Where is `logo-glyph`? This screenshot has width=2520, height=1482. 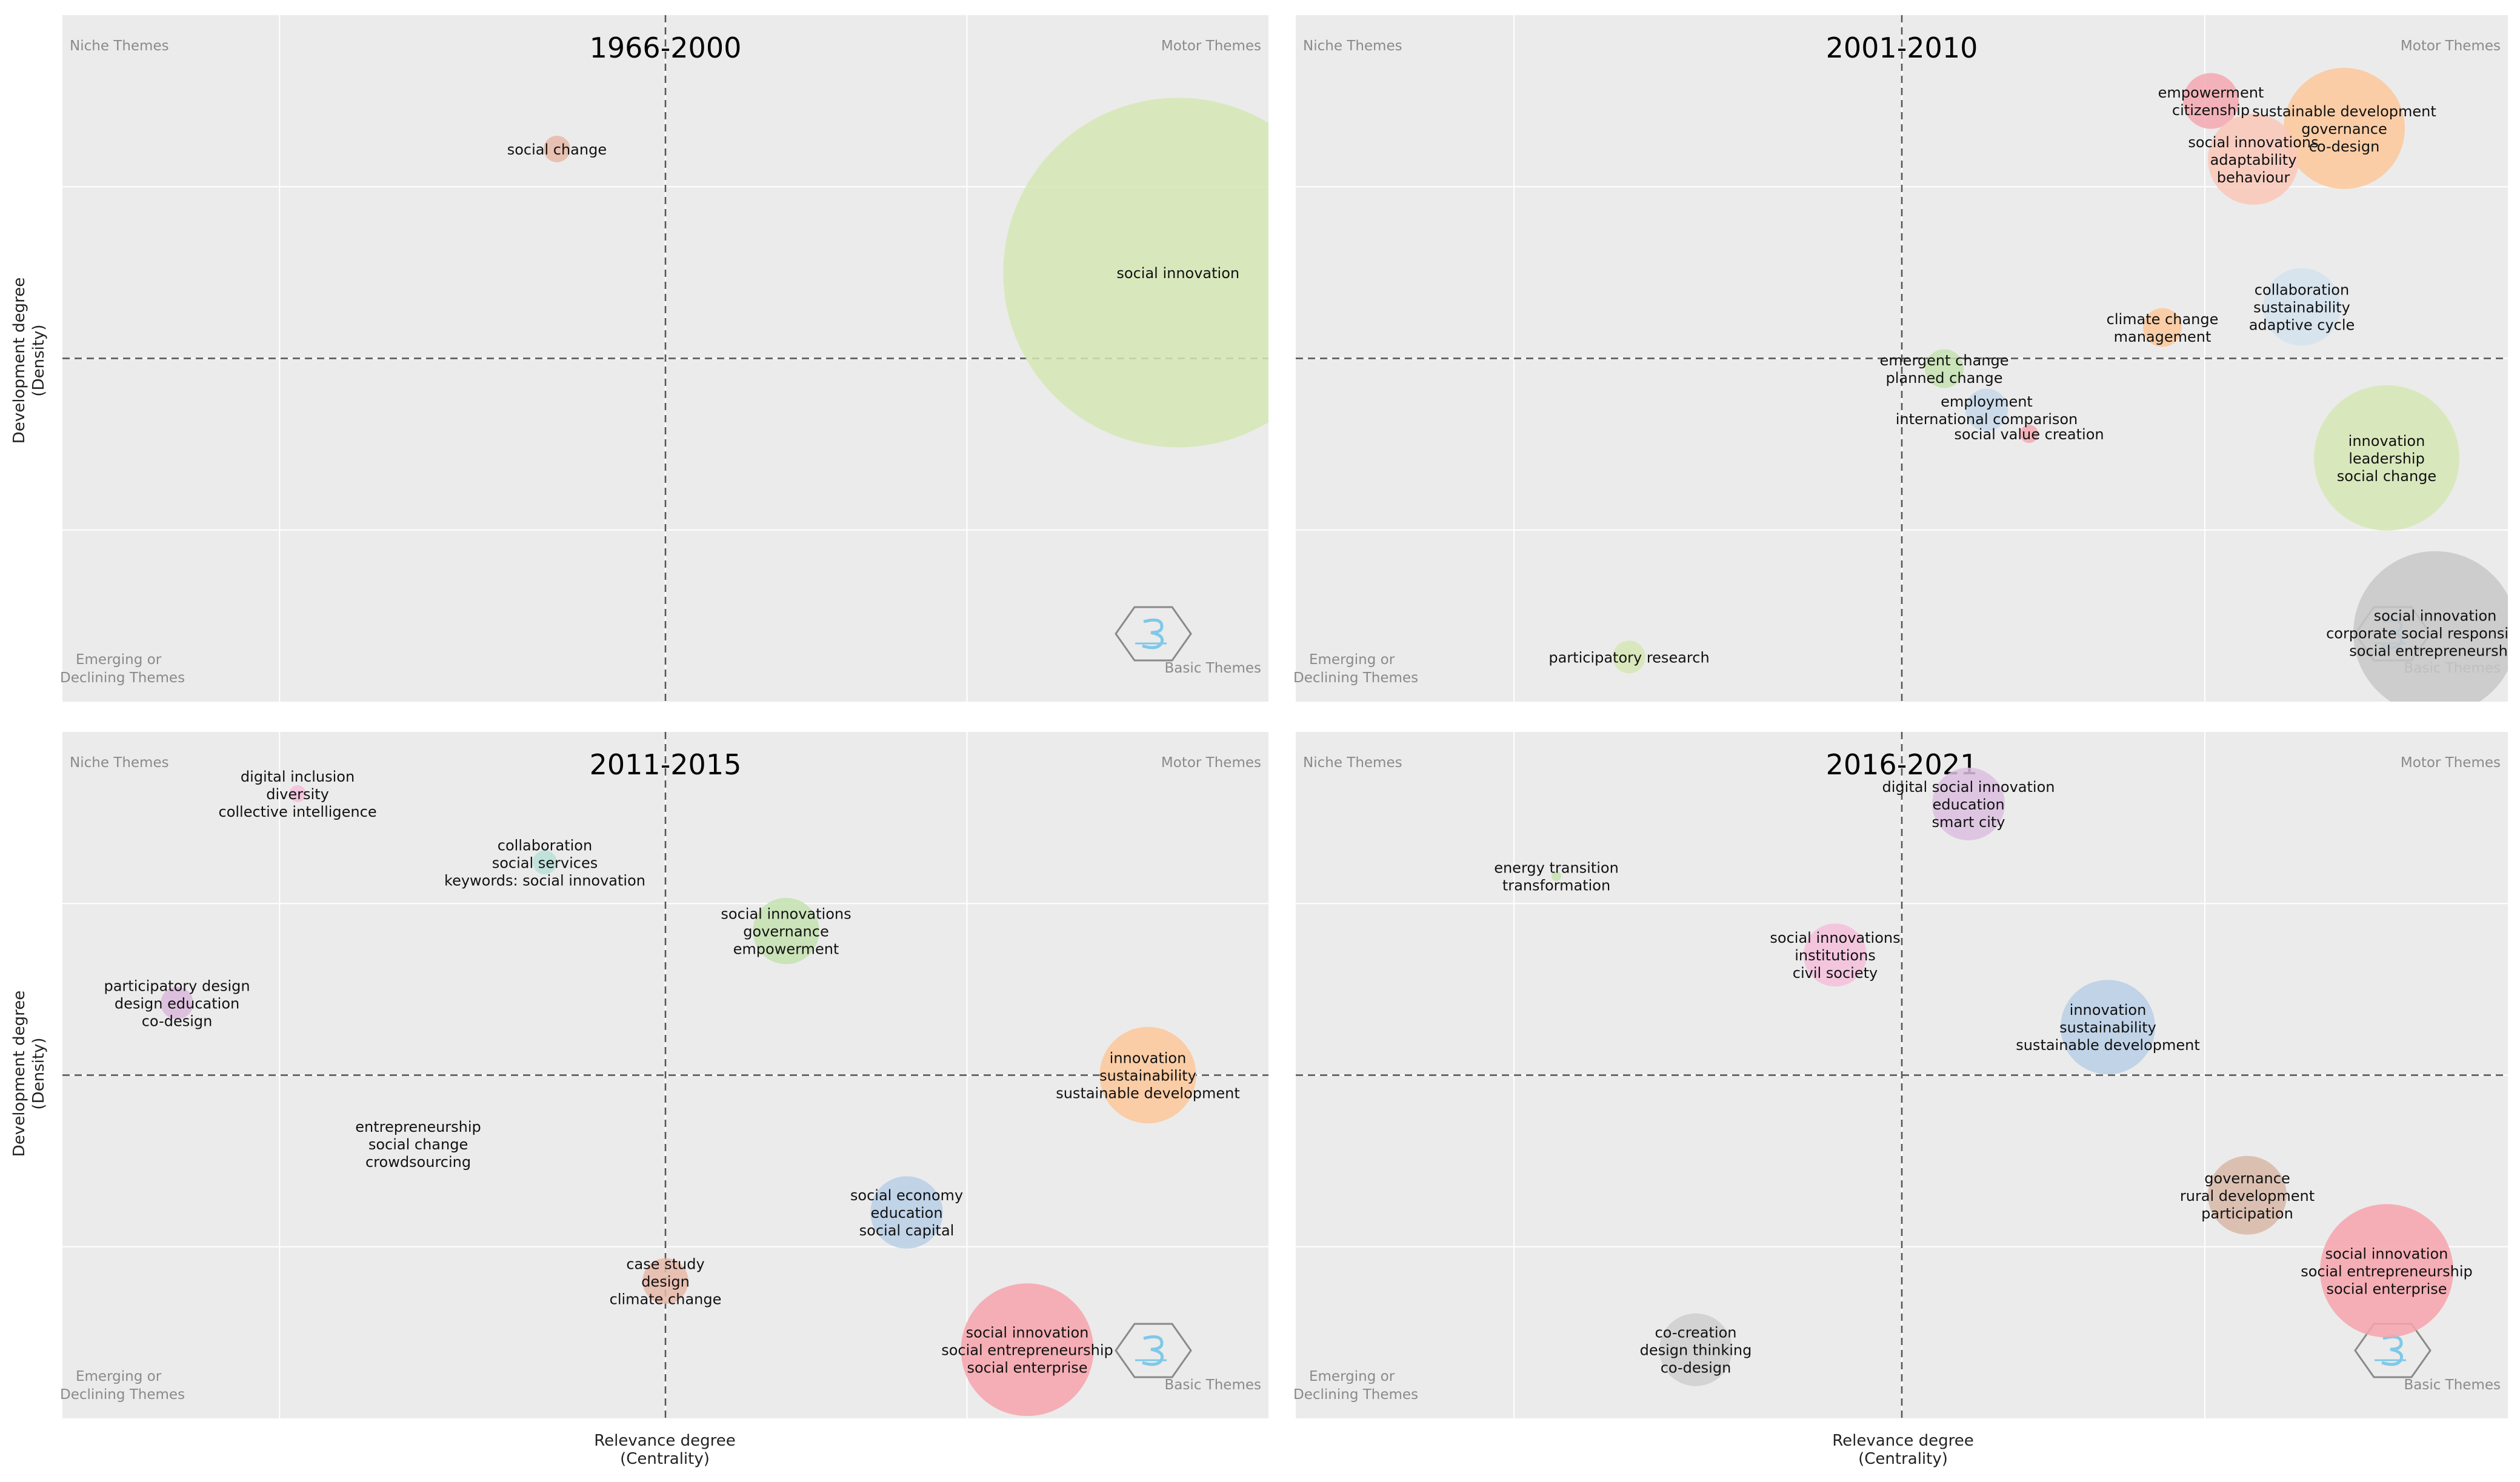
logo-glyph is located at coordinates (1153, 634).